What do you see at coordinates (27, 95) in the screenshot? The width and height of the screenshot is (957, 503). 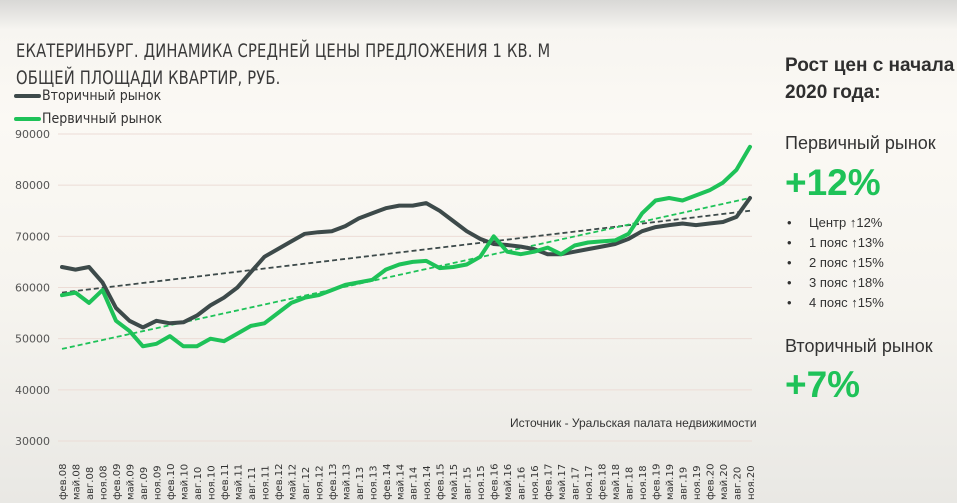 I see `legend-swatch-secondary` at bounding box center [27, 95].